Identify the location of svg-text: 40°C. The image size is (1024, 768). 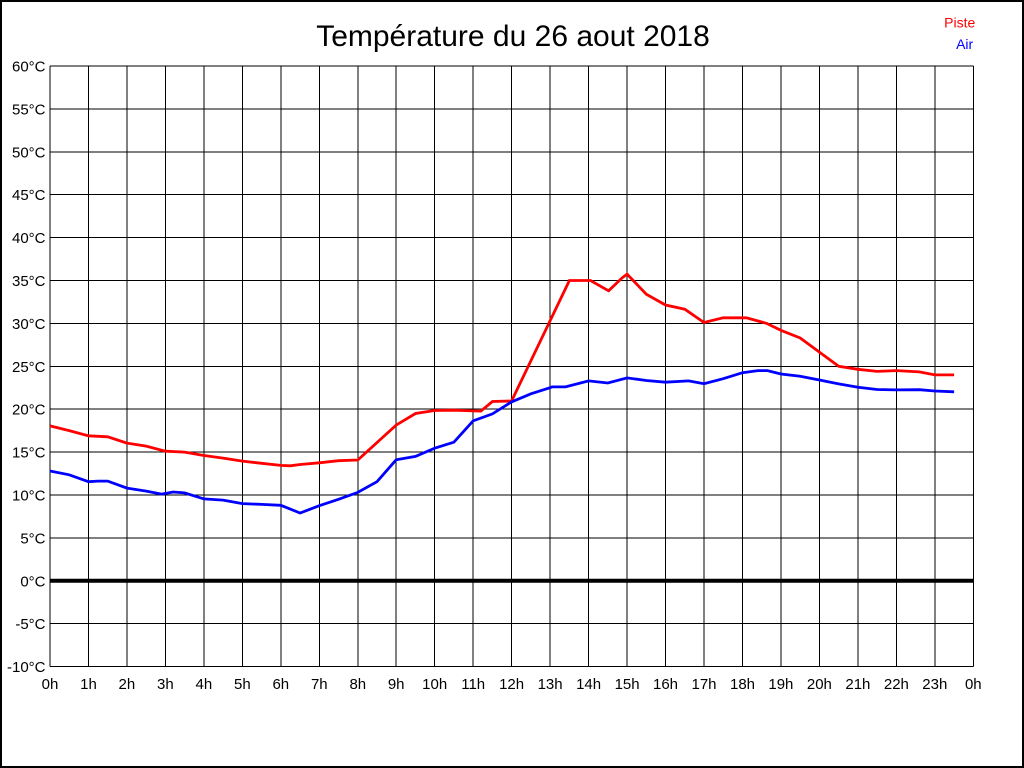
(29, 238).